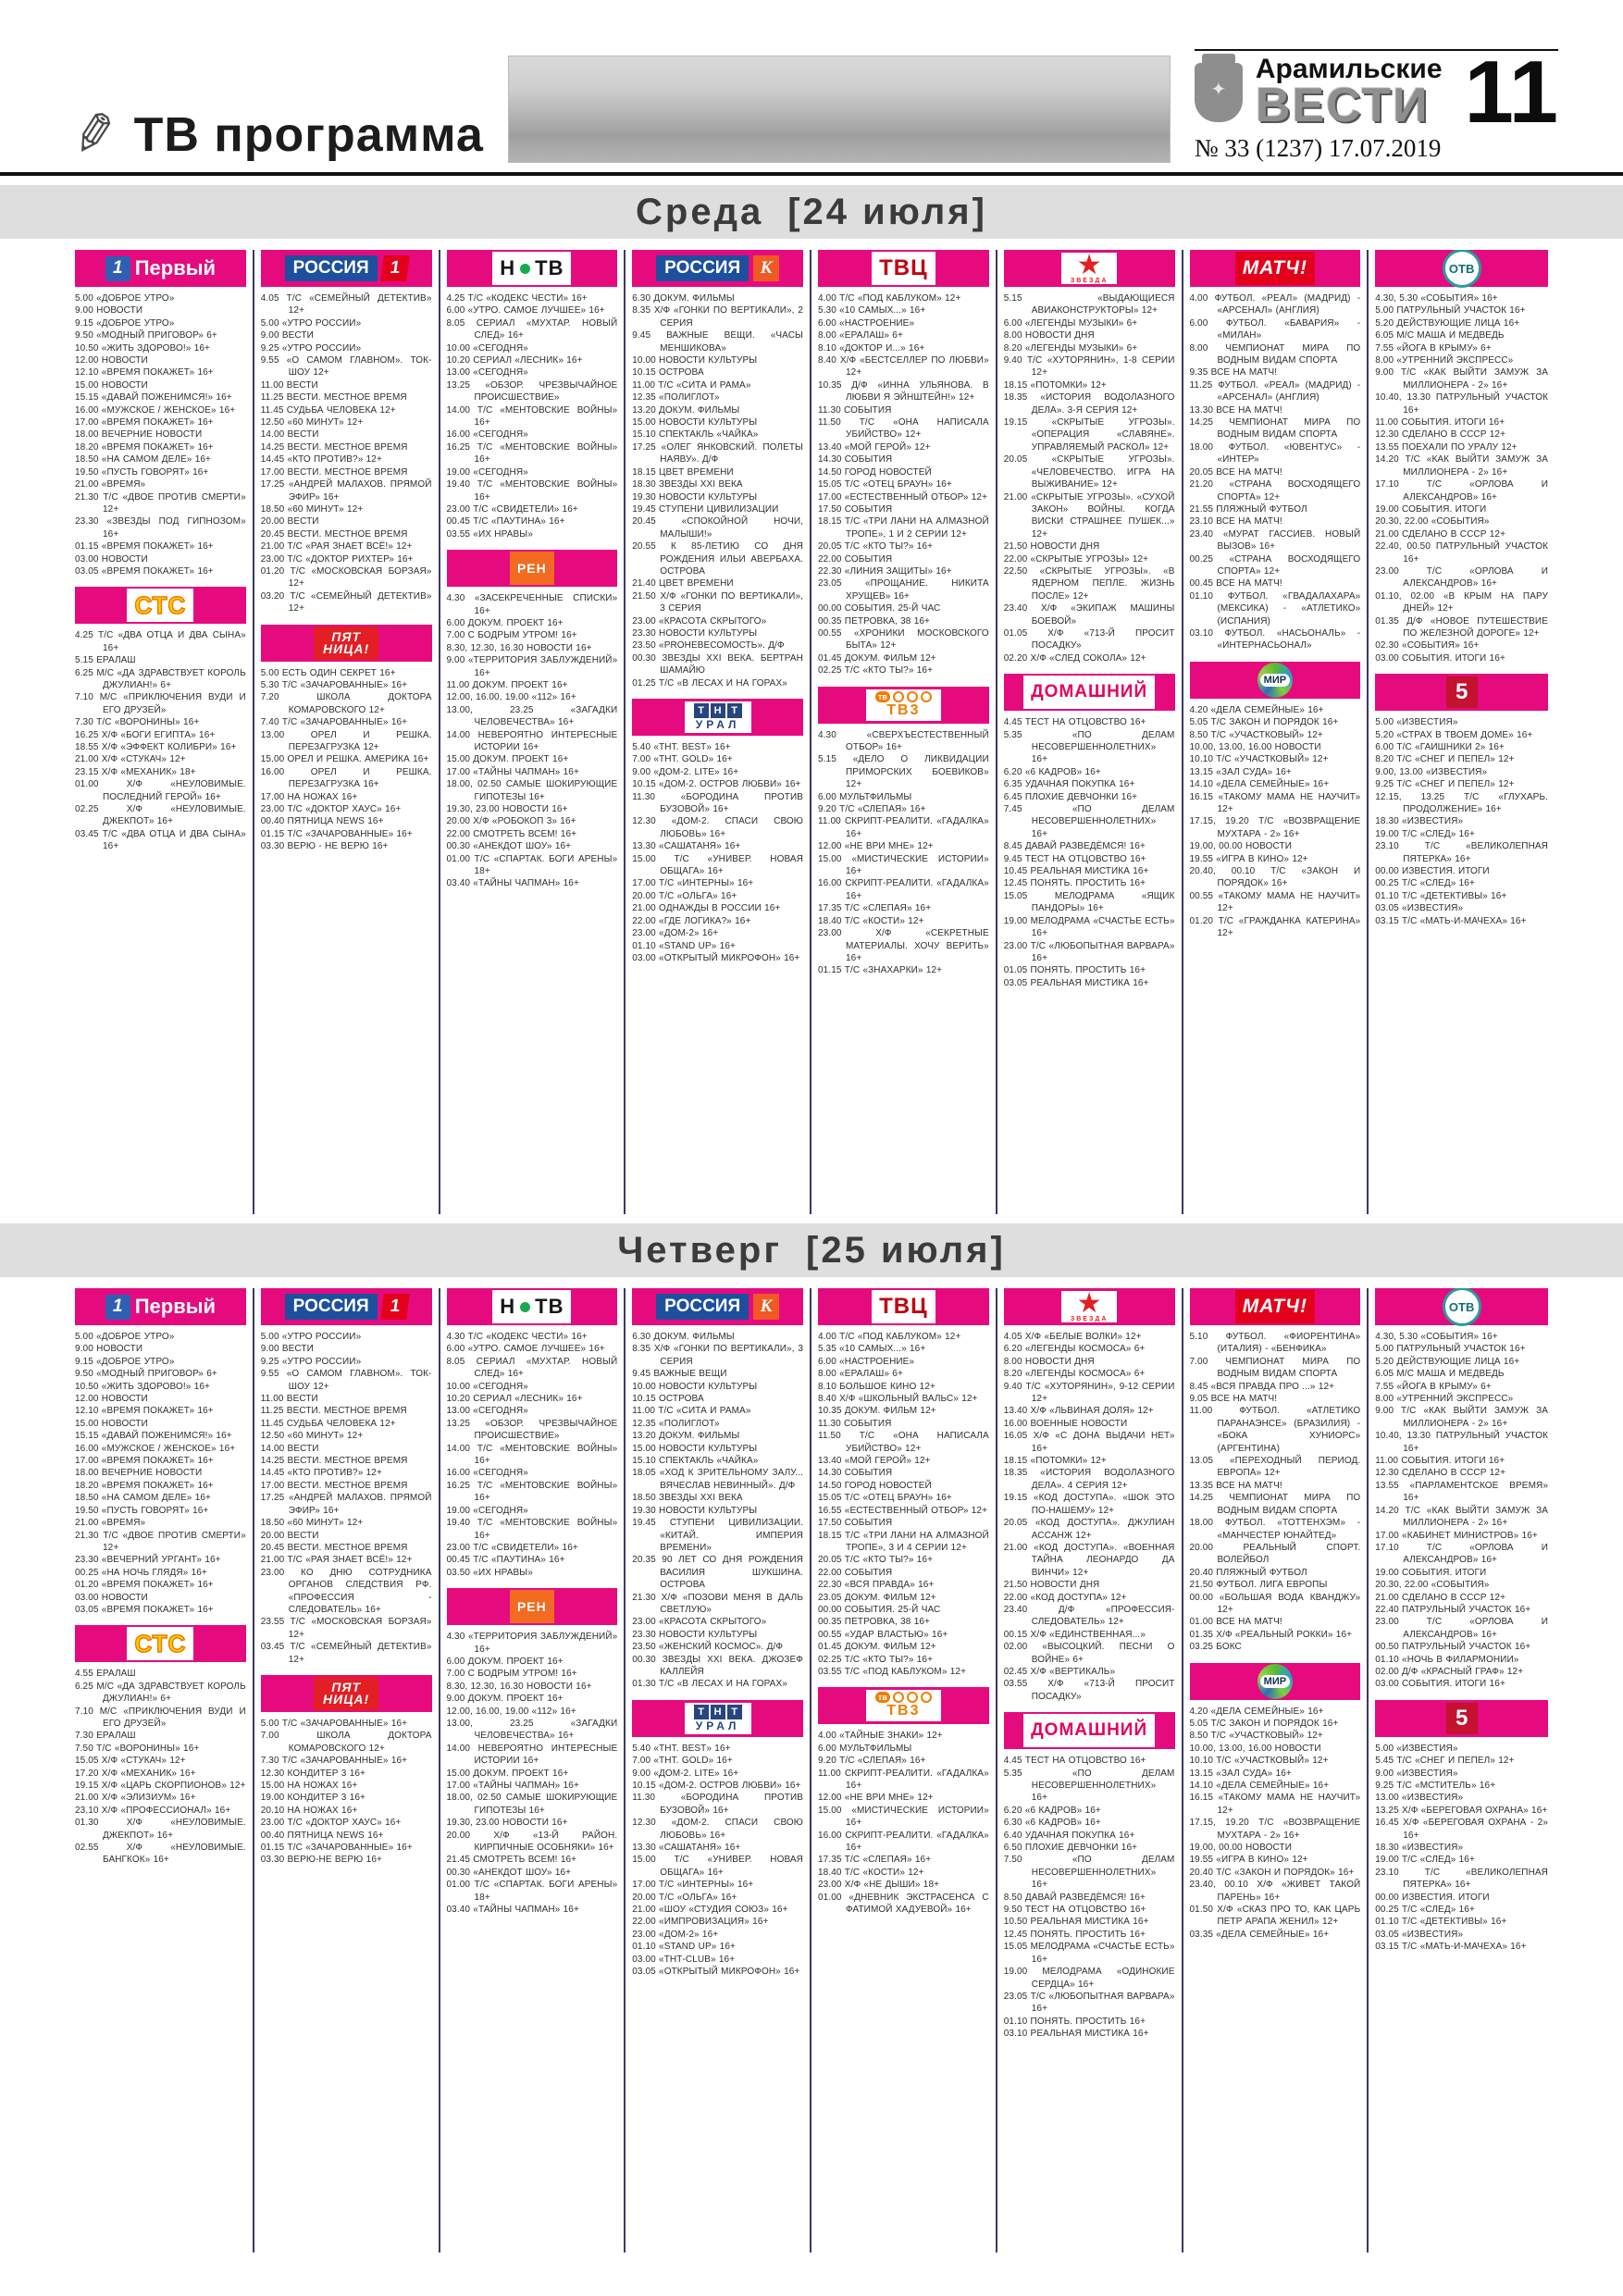 This screenshot has width=1623, height=2296. I want to click on logo-text: МИР, so click(1275, 1681).